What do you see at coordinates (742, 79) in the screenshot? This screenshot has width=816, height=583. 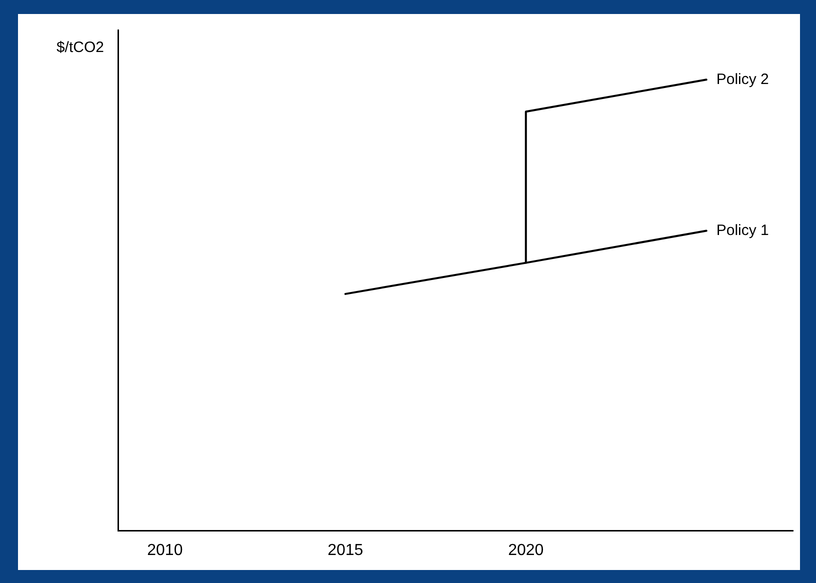 I see `series-label: Policy 2` at bounding box center [742, 79].